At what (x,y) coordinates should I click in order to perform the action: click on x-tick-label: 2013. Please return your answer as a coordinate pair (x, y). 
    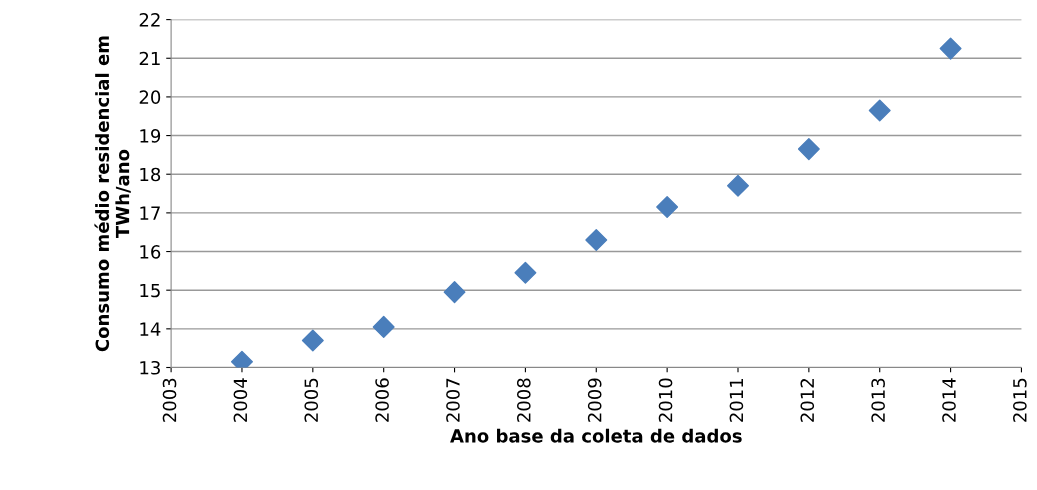
    Looking at the image, I should click on (878, 400).